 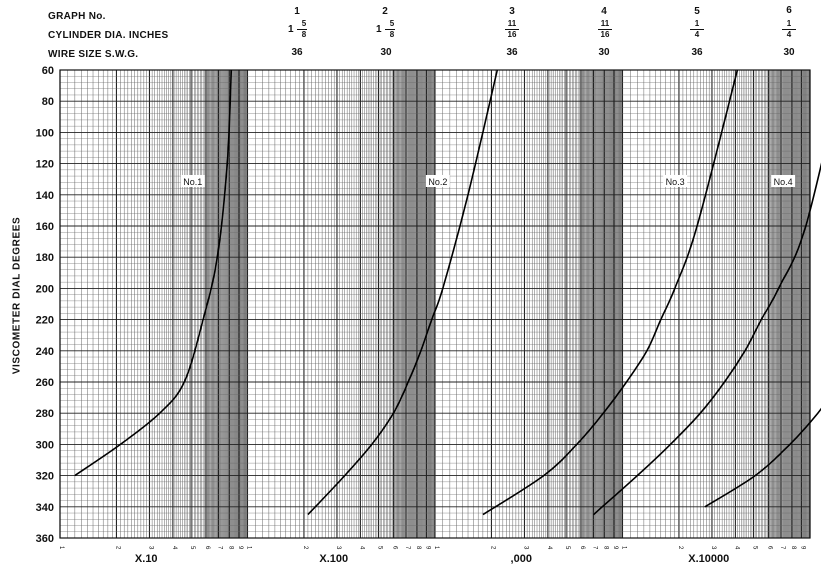 I want to click on cylinder-dia-3: 11 16, so click(x=512, y=29).